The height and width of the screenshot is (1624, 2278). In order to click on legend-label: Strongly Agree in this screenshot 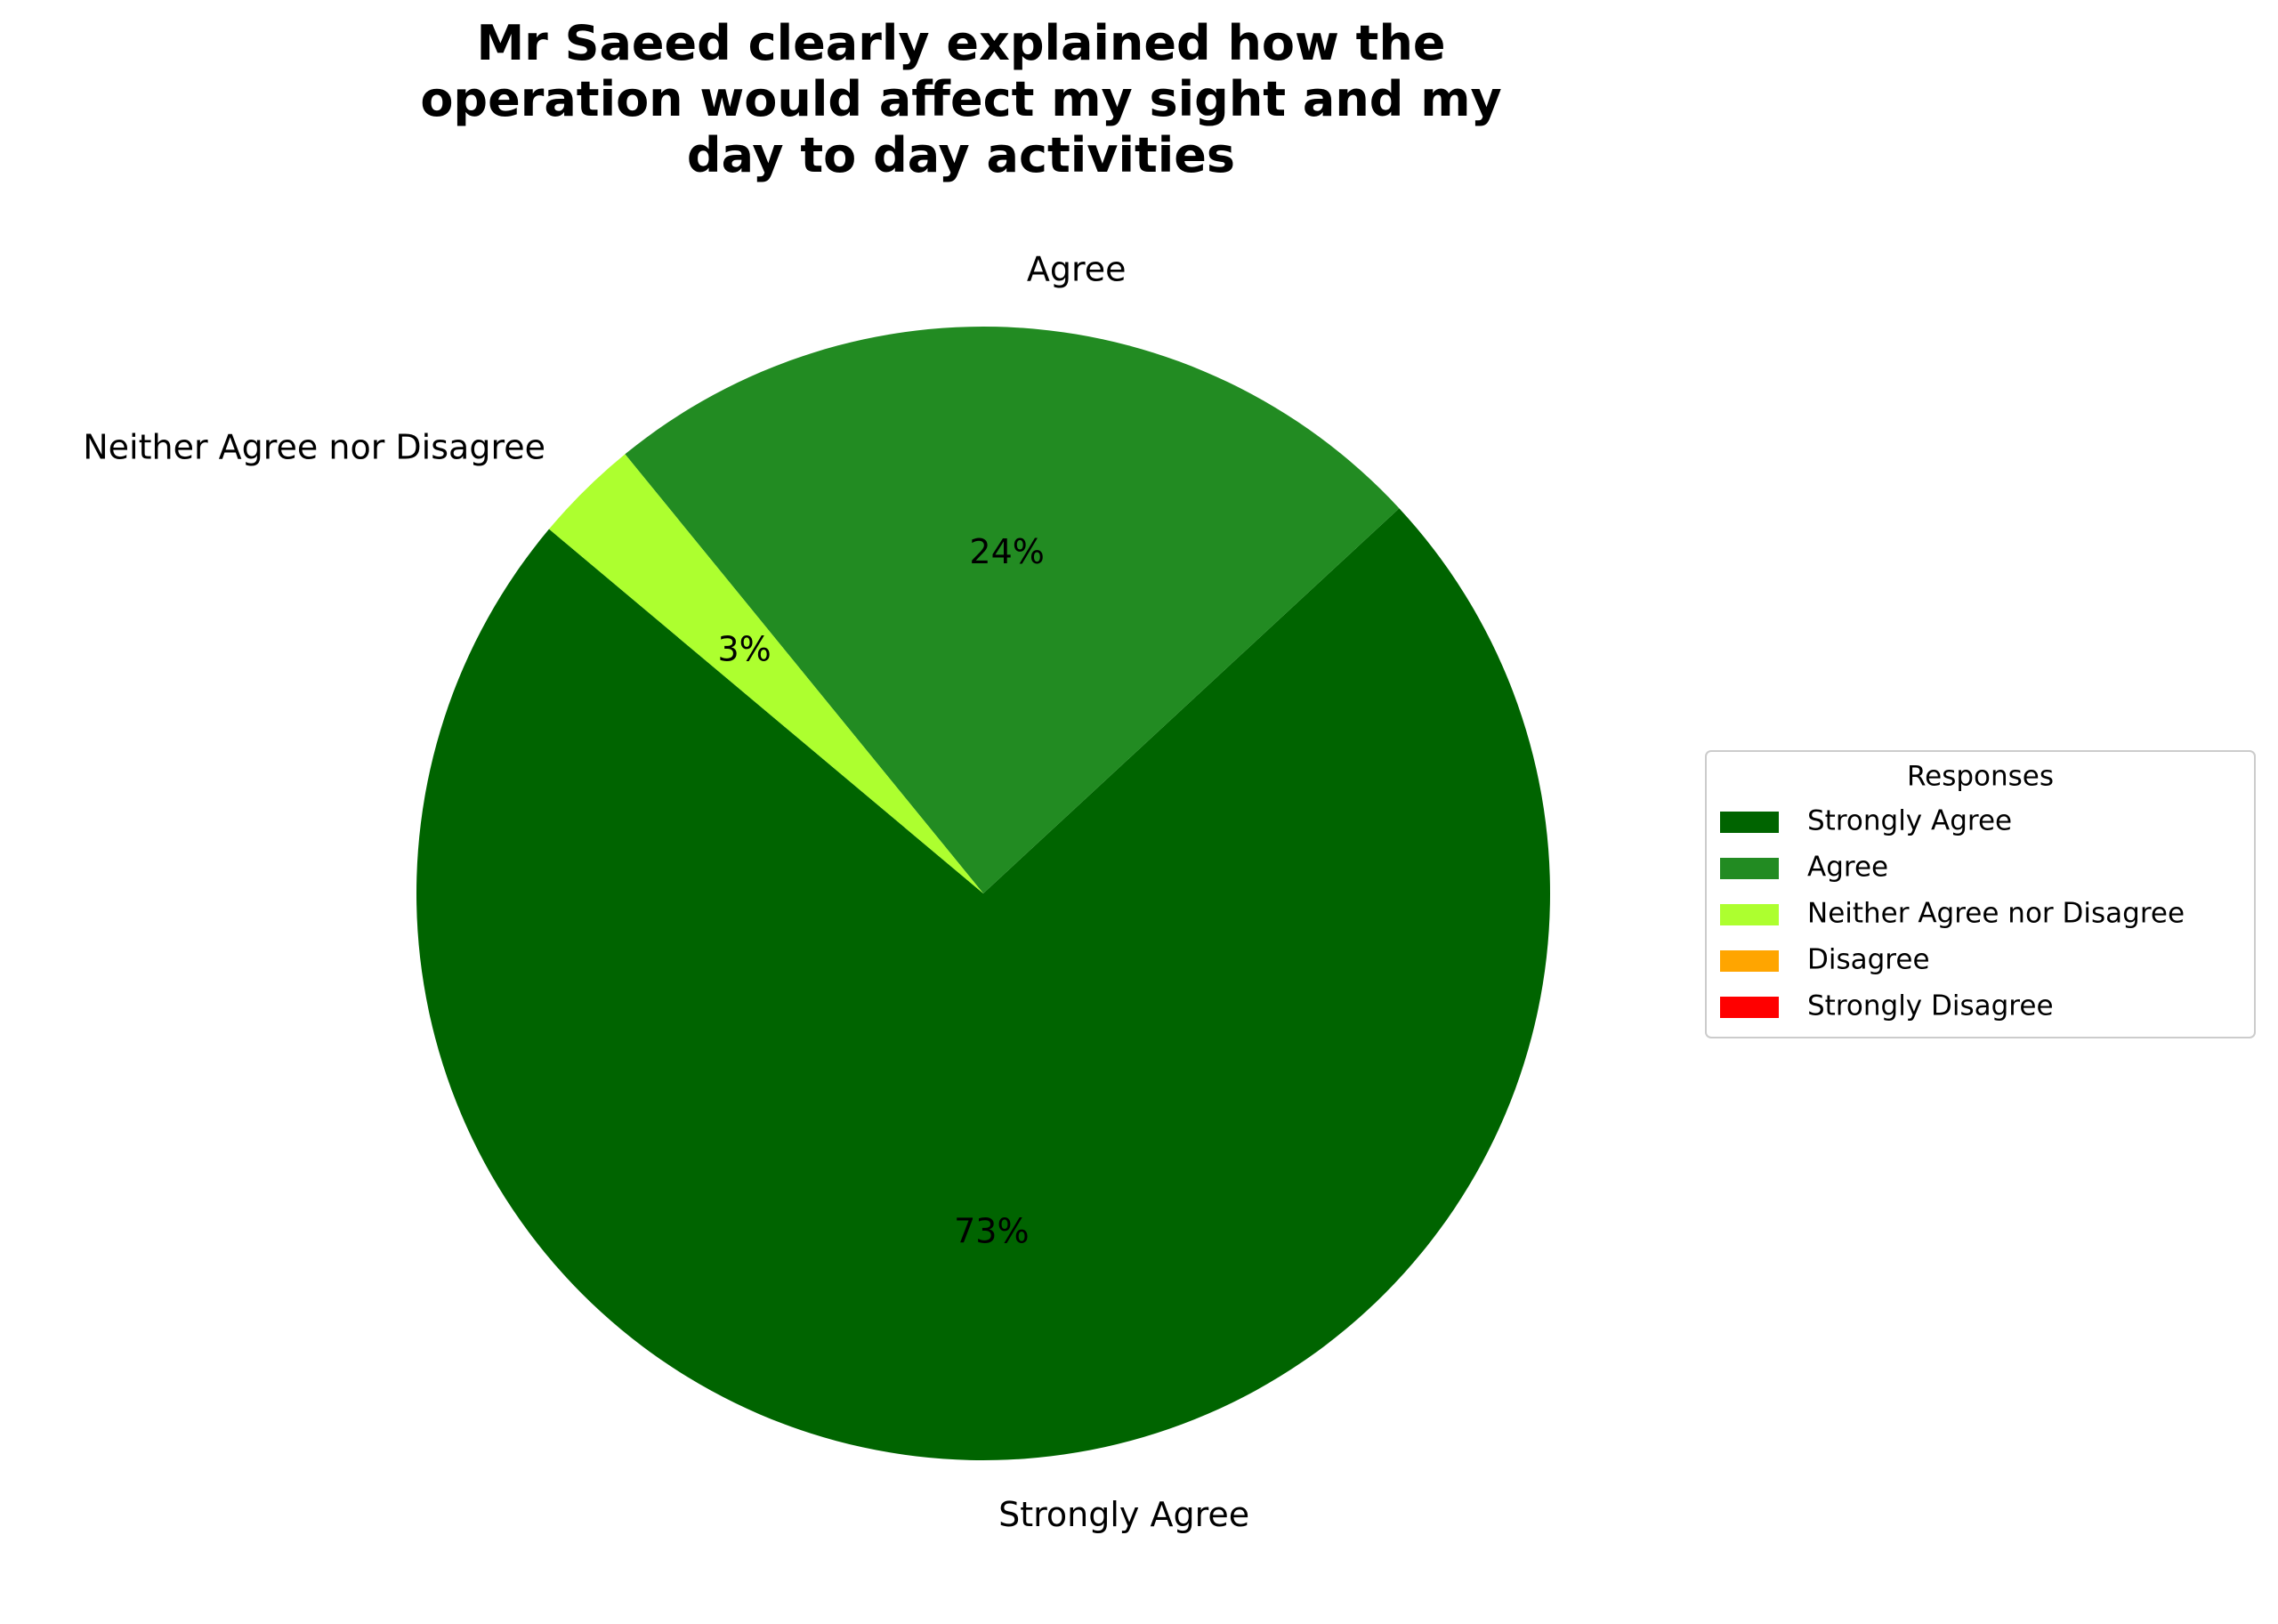, I will do `click(1910, 821)`.